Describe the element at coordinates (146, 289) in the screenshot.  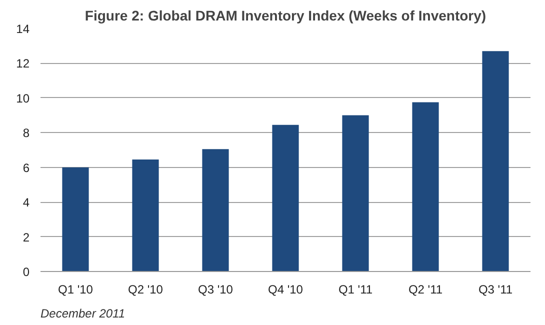
I see `x-tick-label: Q2 '10` at that location.